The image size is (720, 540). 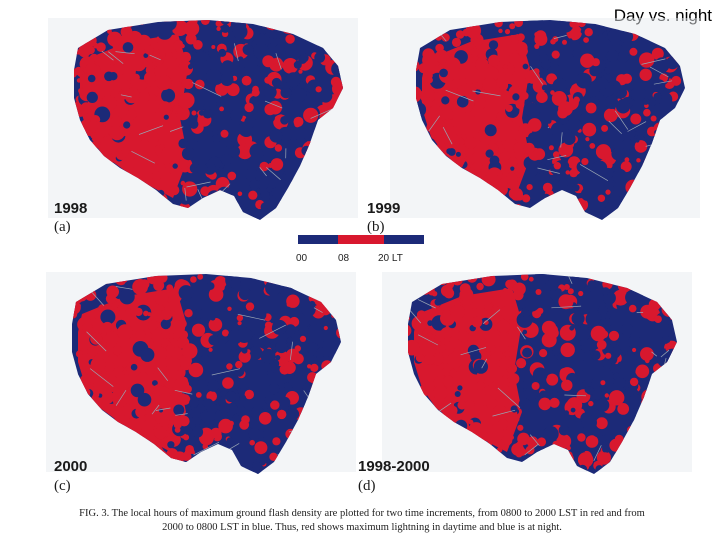 I want to click on colorbar-night-early, so click(x=318, y=239).